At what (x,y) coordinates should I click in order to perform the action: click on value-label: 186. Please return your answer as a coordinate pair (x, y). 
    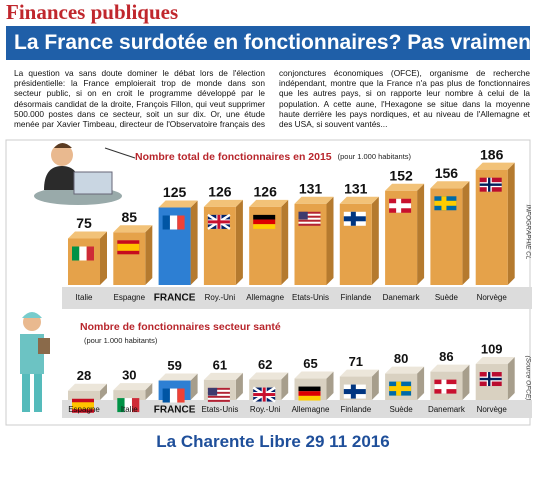
    Looking at the image, I should click on (492, 154).